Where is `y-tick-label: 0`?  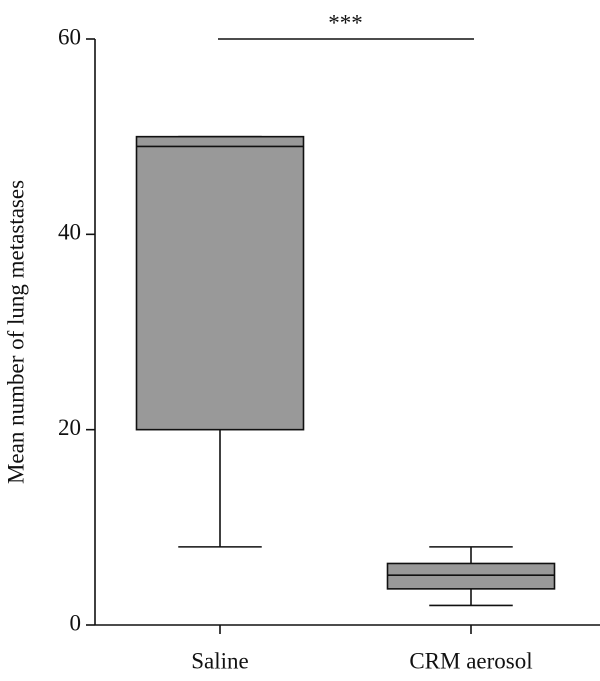
y-tick-label: 0 is located at coordinates (76, 622).